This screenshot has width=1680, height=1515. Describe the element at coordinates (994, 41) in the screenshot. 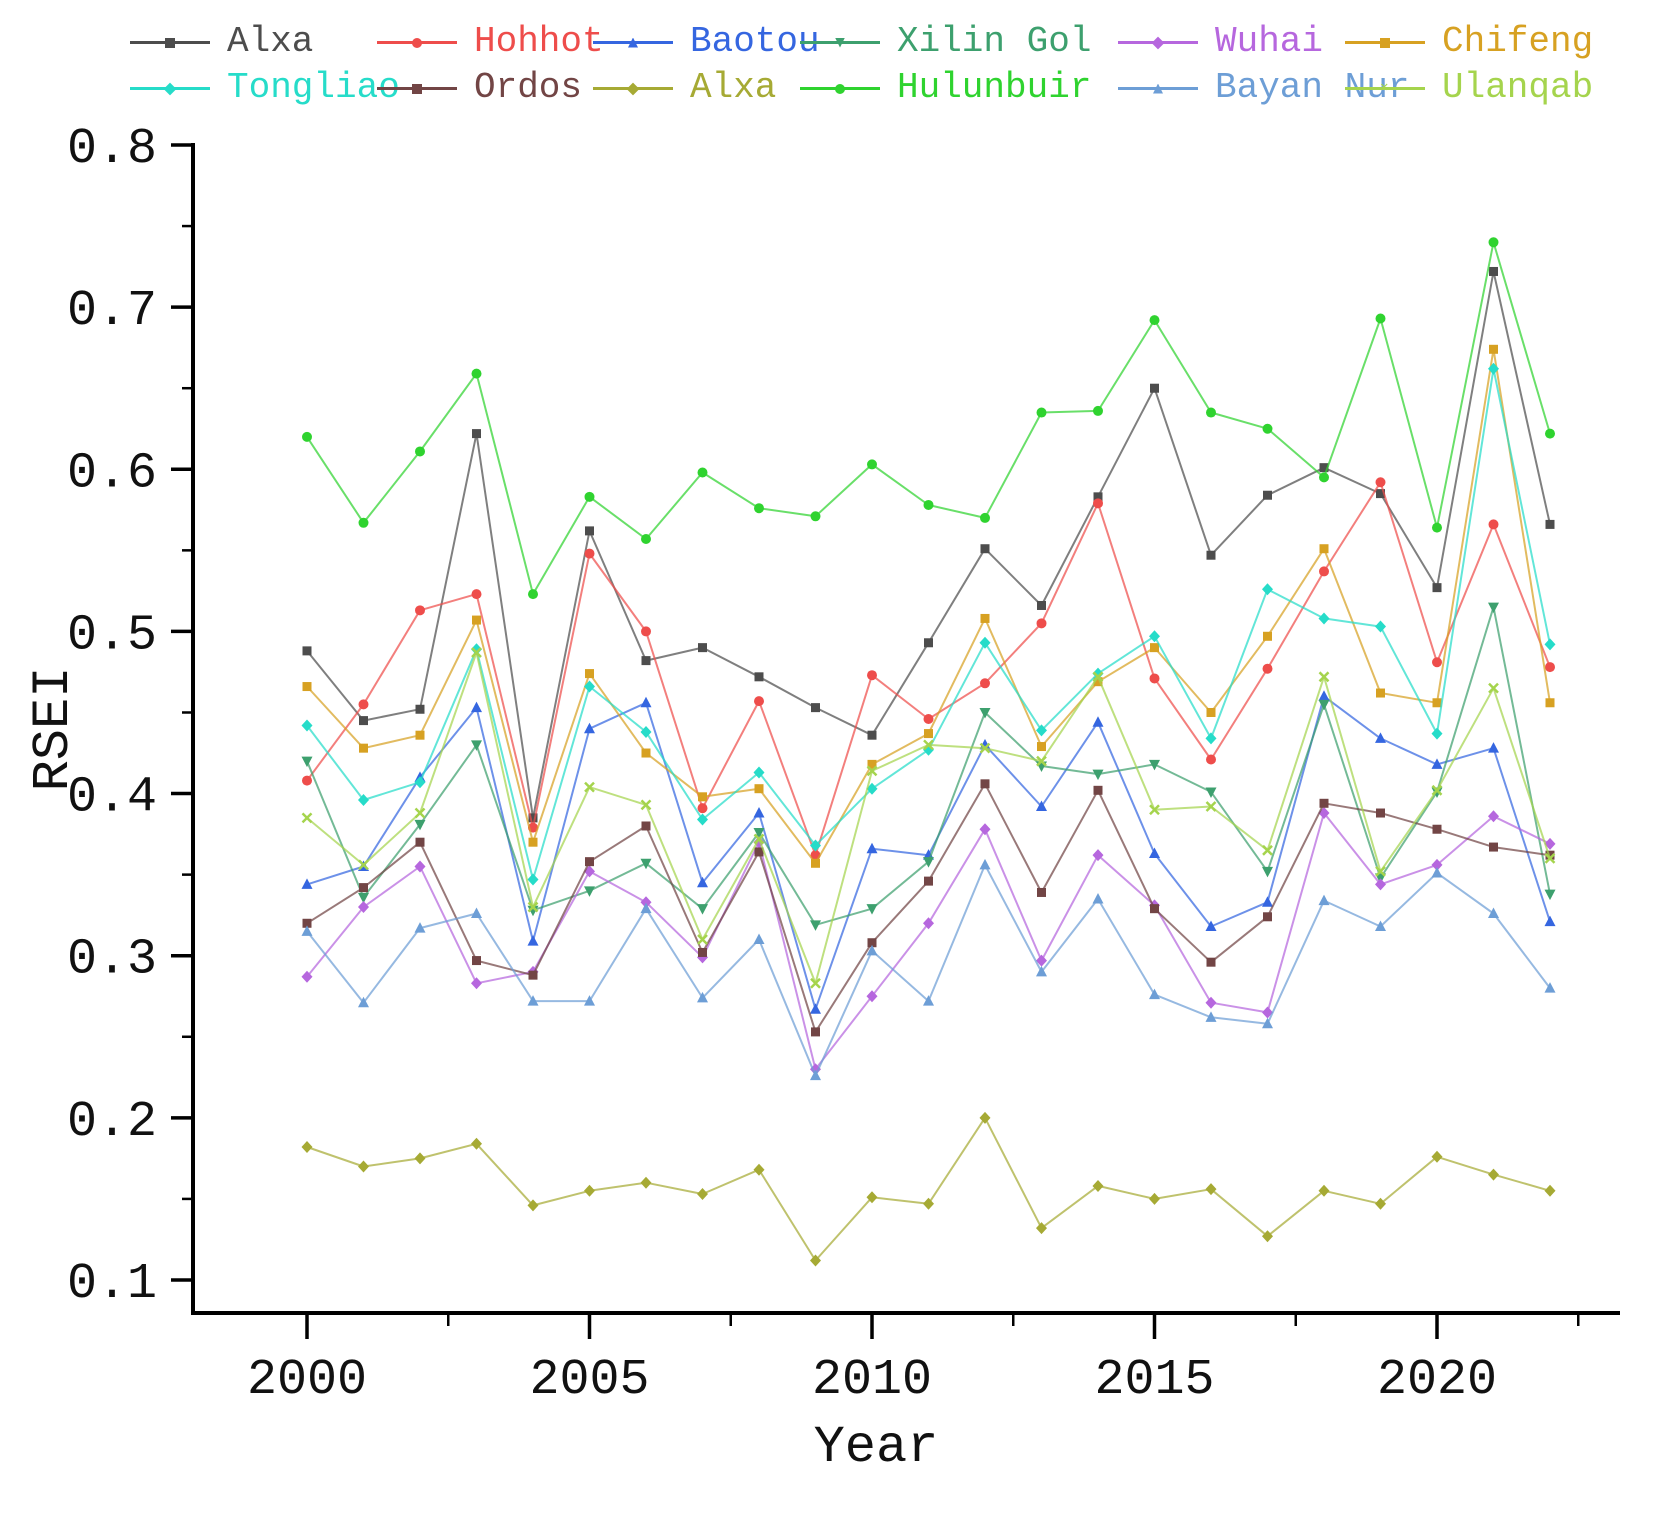

I see `legend-label: Xilin Gol` at that location.